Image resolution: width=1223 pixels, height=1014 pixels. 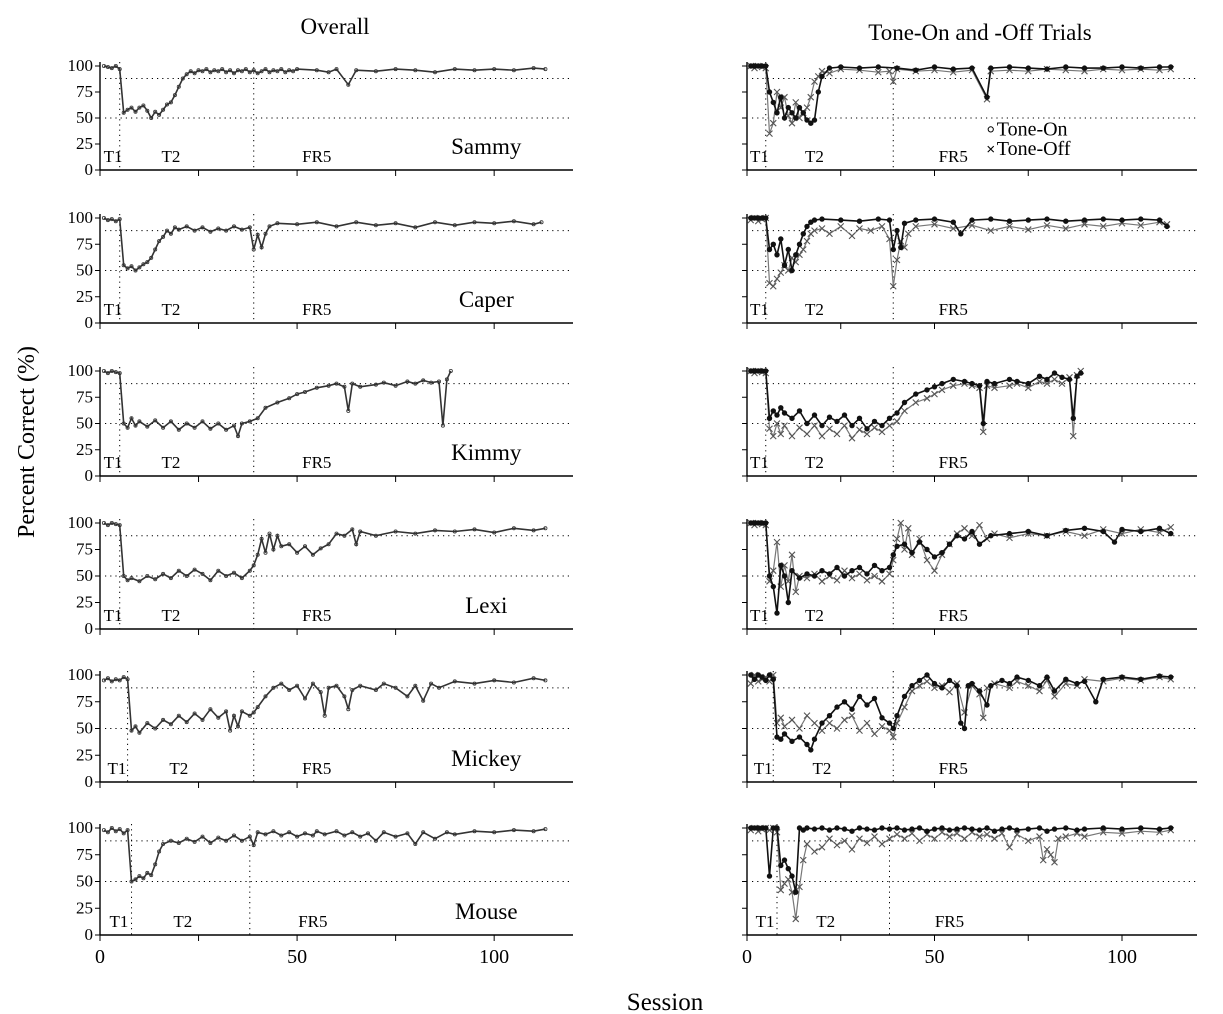 What do you see at coordinates (486, 605) in the screenshot?
I see `subject-name-label: Lexi` at bounding box center [486, 605].